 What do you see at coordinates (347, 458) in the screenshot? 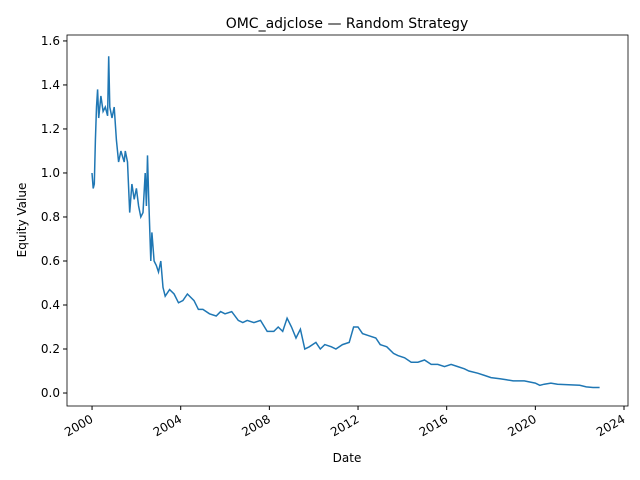
I see `x-axis-label: Date` at bounding box center [347, 458].